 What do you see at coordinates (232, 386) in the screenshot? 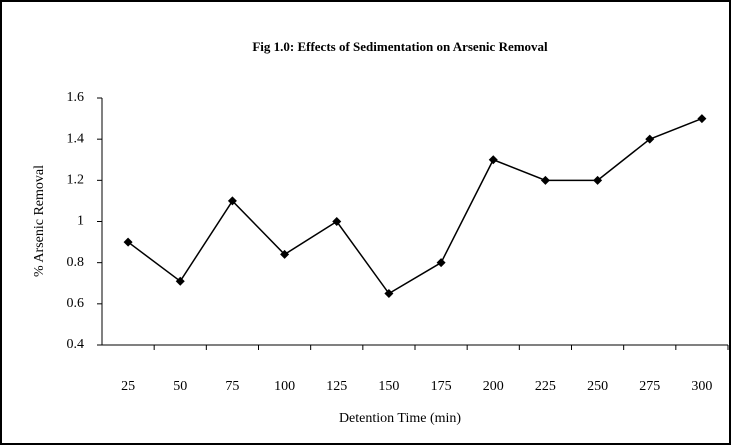
I see `x-tick-label: 75` at bounding box center [232, 386].